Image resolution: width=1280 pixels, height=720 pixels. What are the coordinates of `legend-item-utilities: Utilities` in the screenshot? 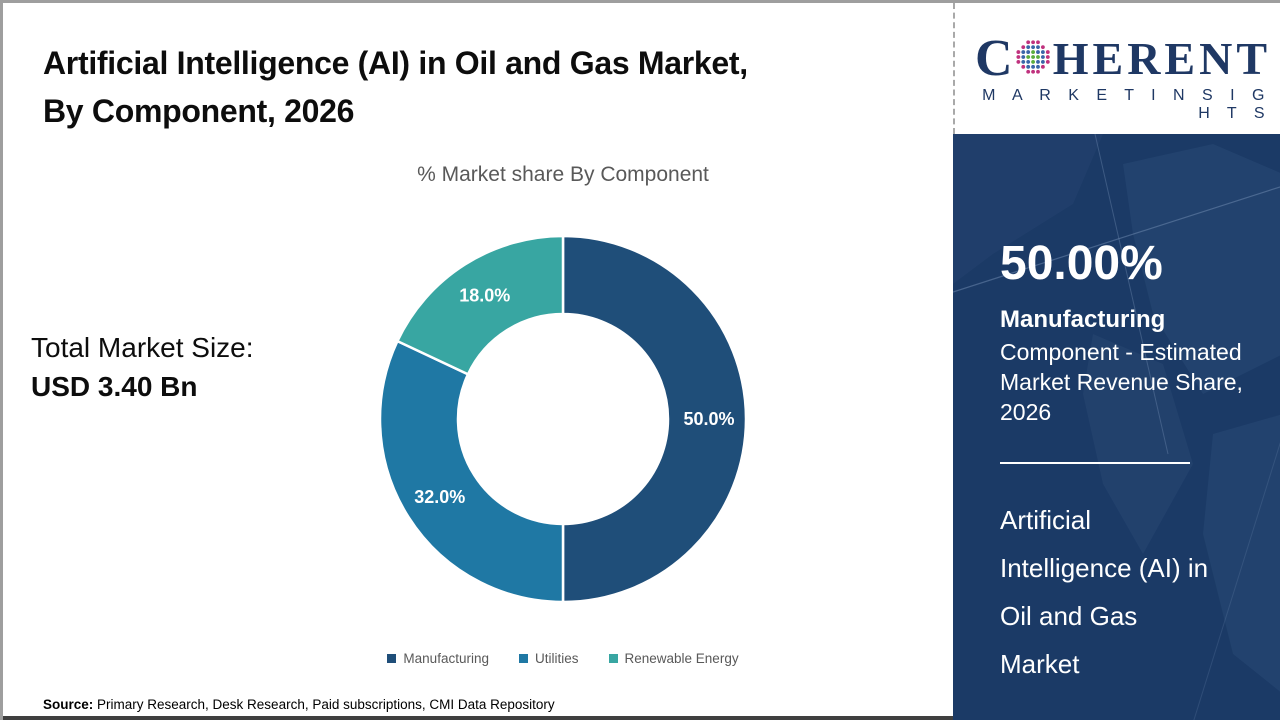 It's located at (548, 658).